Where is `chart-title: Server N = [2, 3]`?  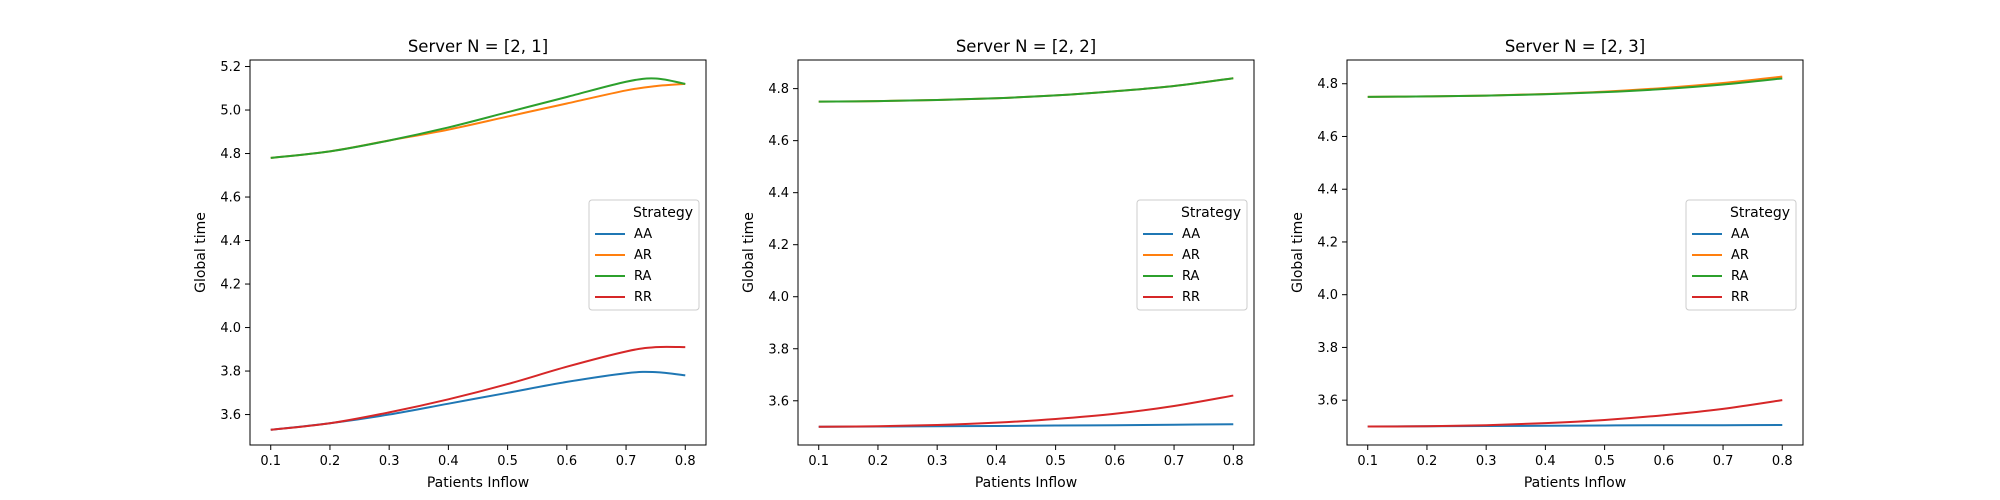 chart-title: Server N = [2, 3] is located at coordinates (1575, 46).